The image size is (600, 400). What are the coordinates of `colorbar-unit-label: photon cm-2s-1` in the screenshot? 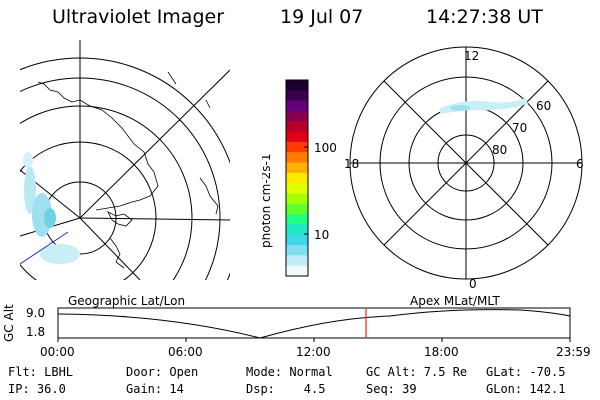 It's located at (267, 201).